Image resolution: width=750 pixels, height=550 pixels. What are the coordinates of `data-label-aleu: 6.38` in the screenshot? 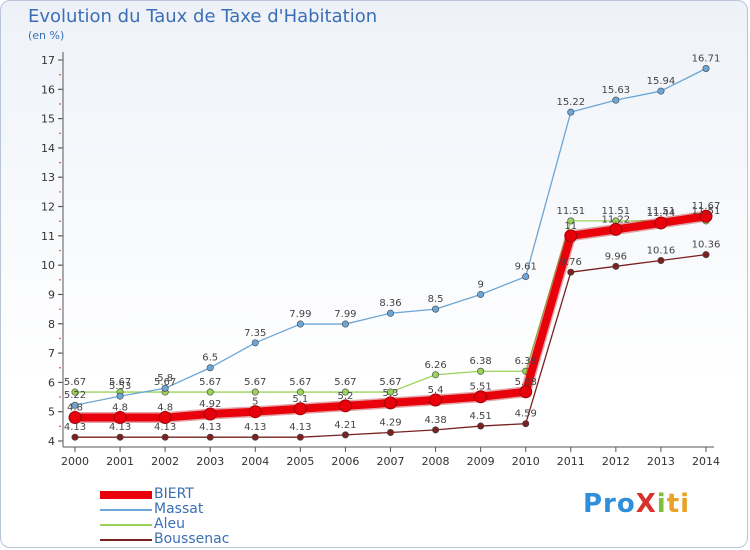 It's located at (481, 361).